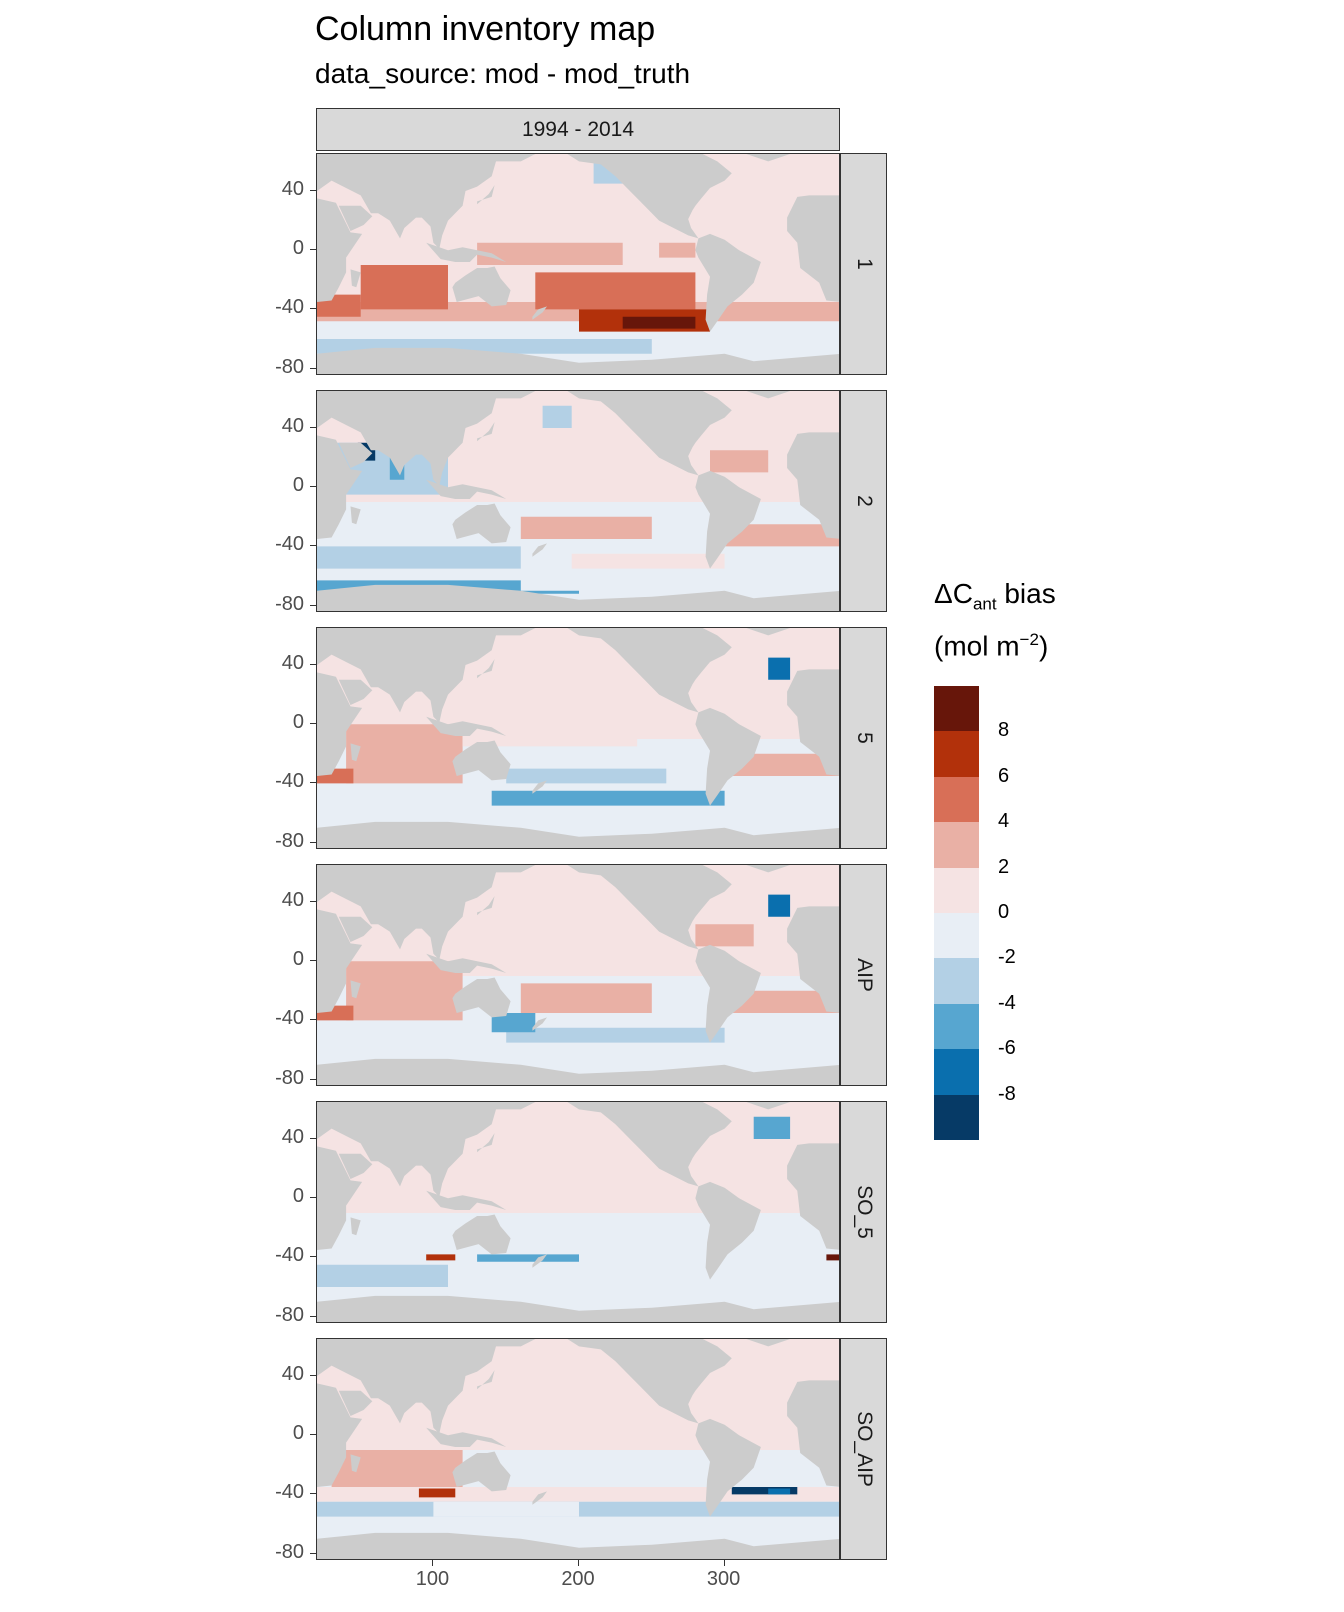  I want to click on colorbar-label: 6, so click(1004, 775).